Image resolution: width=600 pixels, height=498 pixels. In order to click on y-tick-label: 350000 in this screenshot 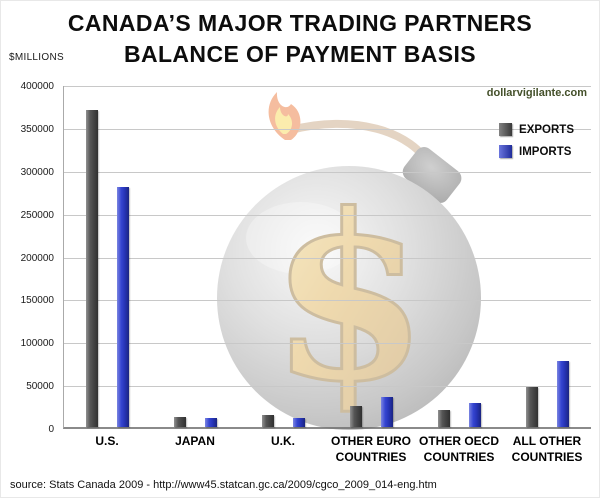, I will do `click(37, 129)`.